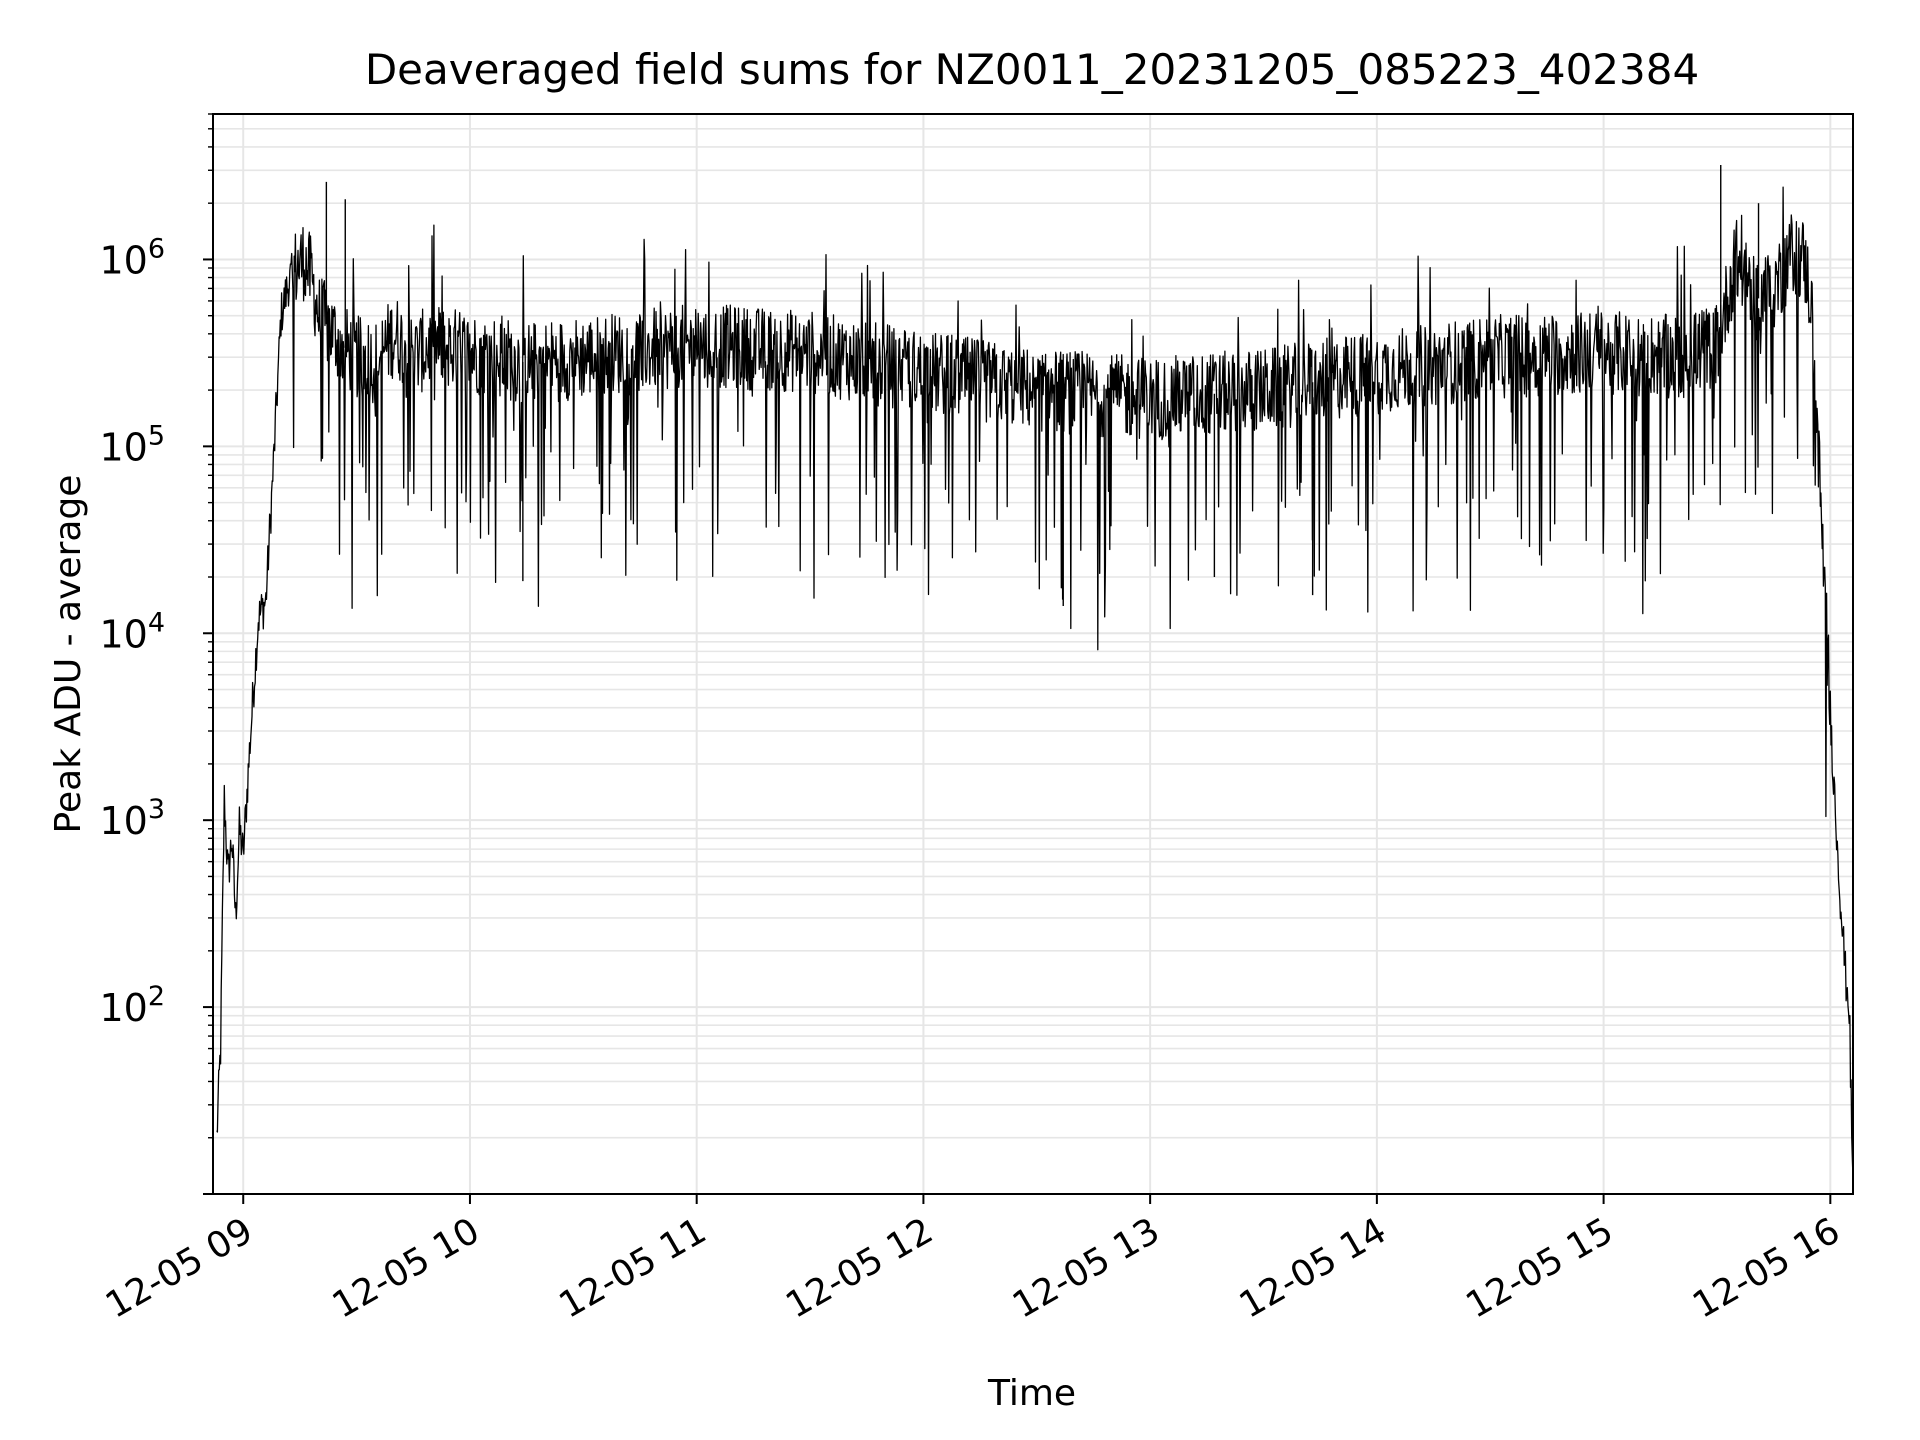 The width and height of the screenshot is (1920, 1440). I want to click on y-tick-label: 10⁴, so click(132, 631).